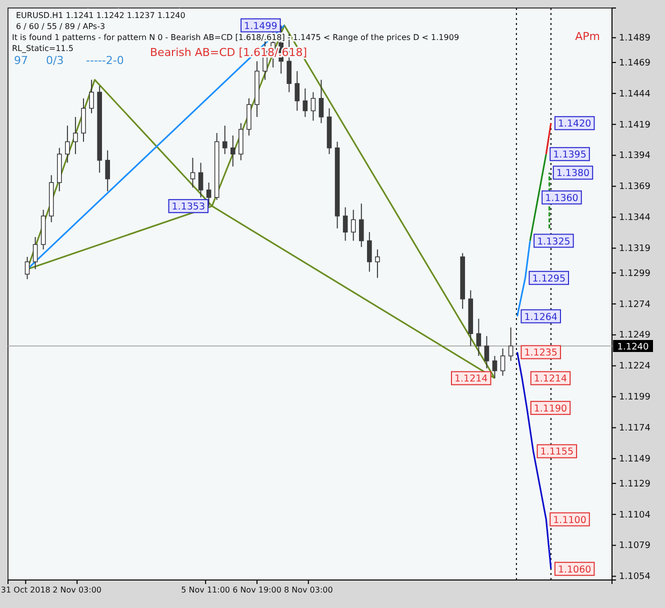 The image size is (665, 608). Describe the element at coordinates (541, 353) in the screenshot. I see `annotation: 1.1235` at that location.